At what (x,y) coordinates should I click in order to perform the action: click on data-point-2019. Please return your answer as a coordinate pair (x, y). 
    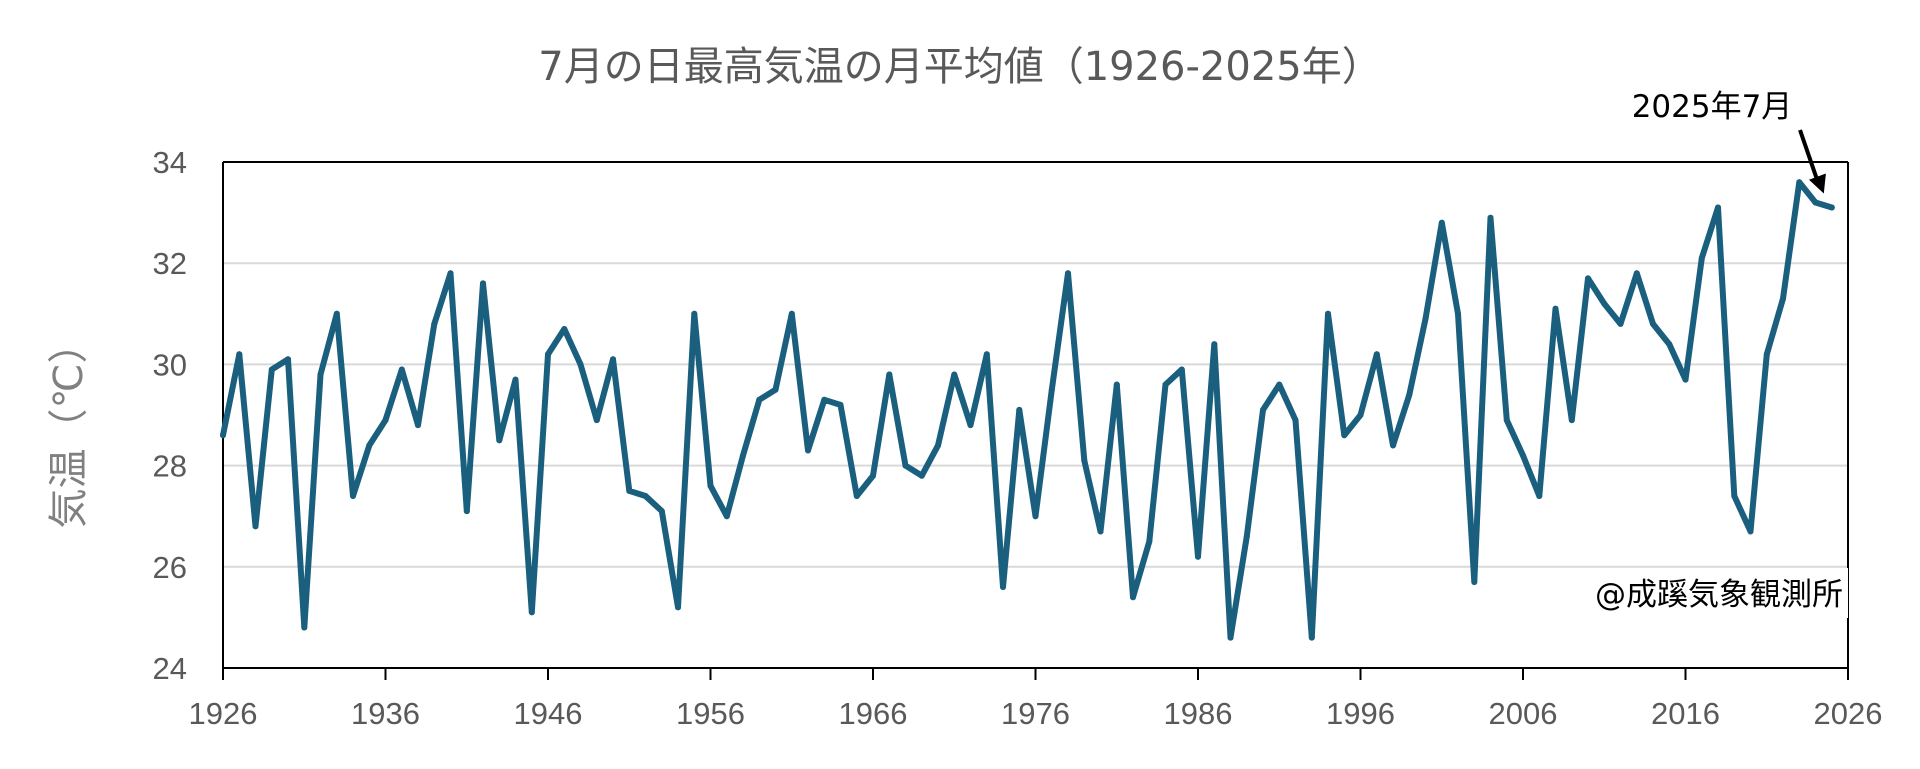
    Looking at the image, I should click on (1734, 496).